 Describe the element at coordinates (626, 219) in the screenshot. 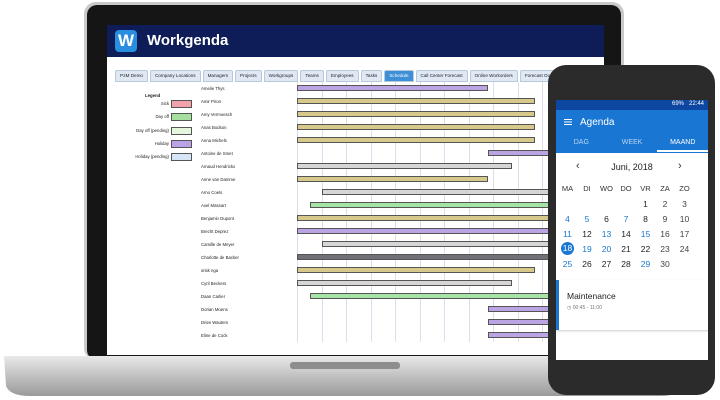

I see `day: 7` at that location.